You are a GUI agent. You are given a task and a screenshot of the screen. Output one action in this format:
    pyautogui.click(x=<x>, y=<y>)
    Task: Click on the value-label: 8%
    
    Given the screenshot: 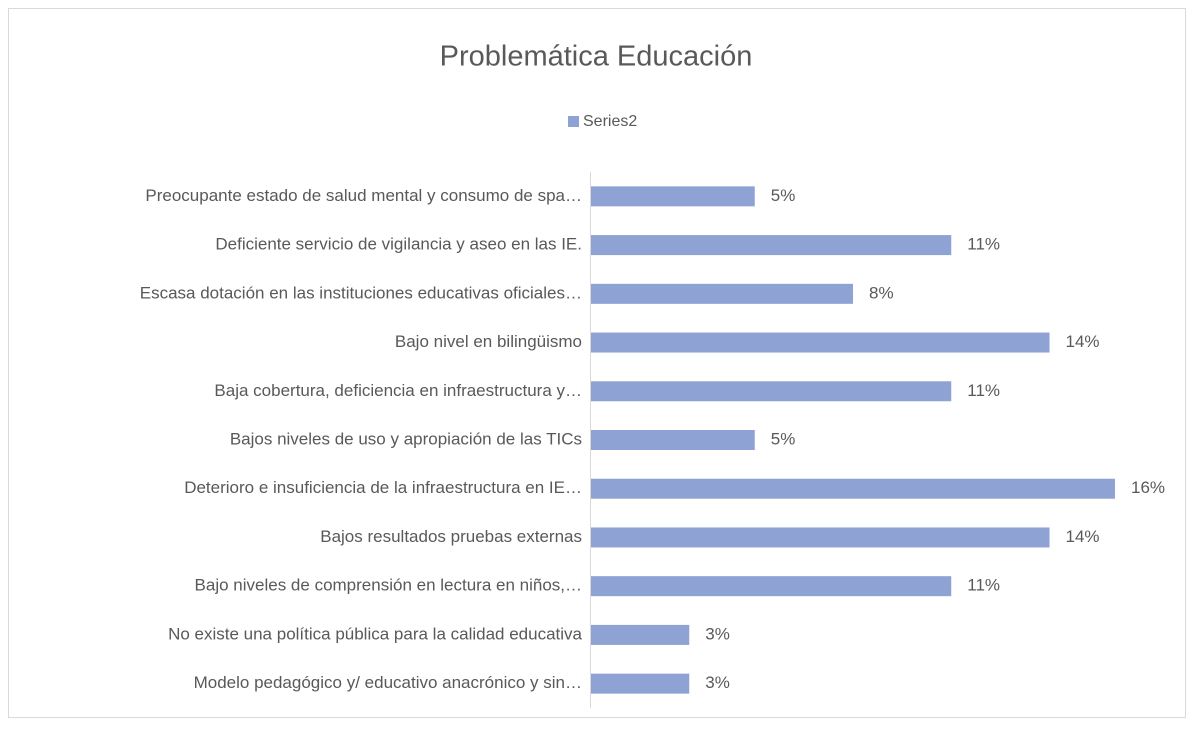 What is the action you would take?
    pyautogui.click(x=881, y=292)
    